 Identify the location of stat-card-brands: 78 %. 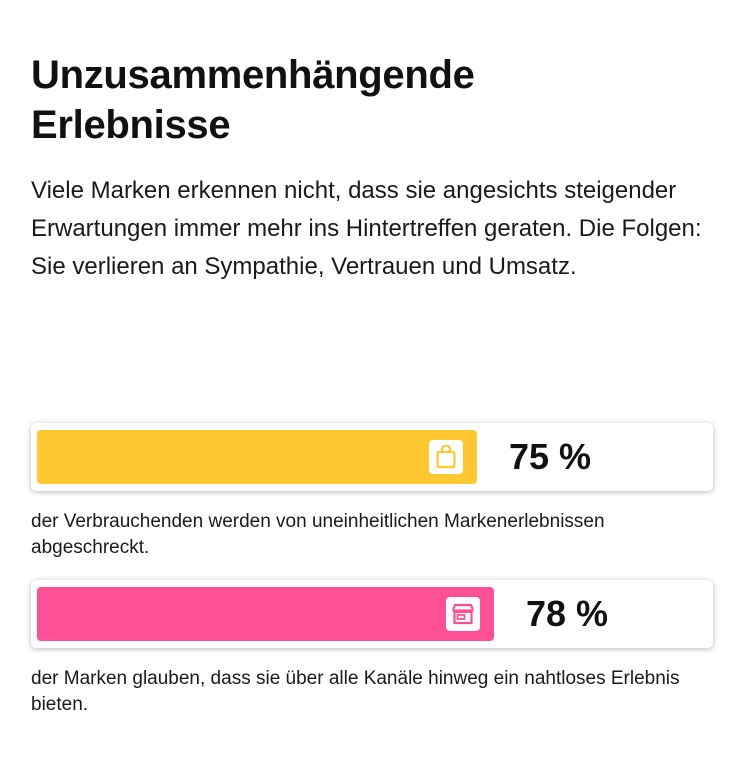
(372, 614).